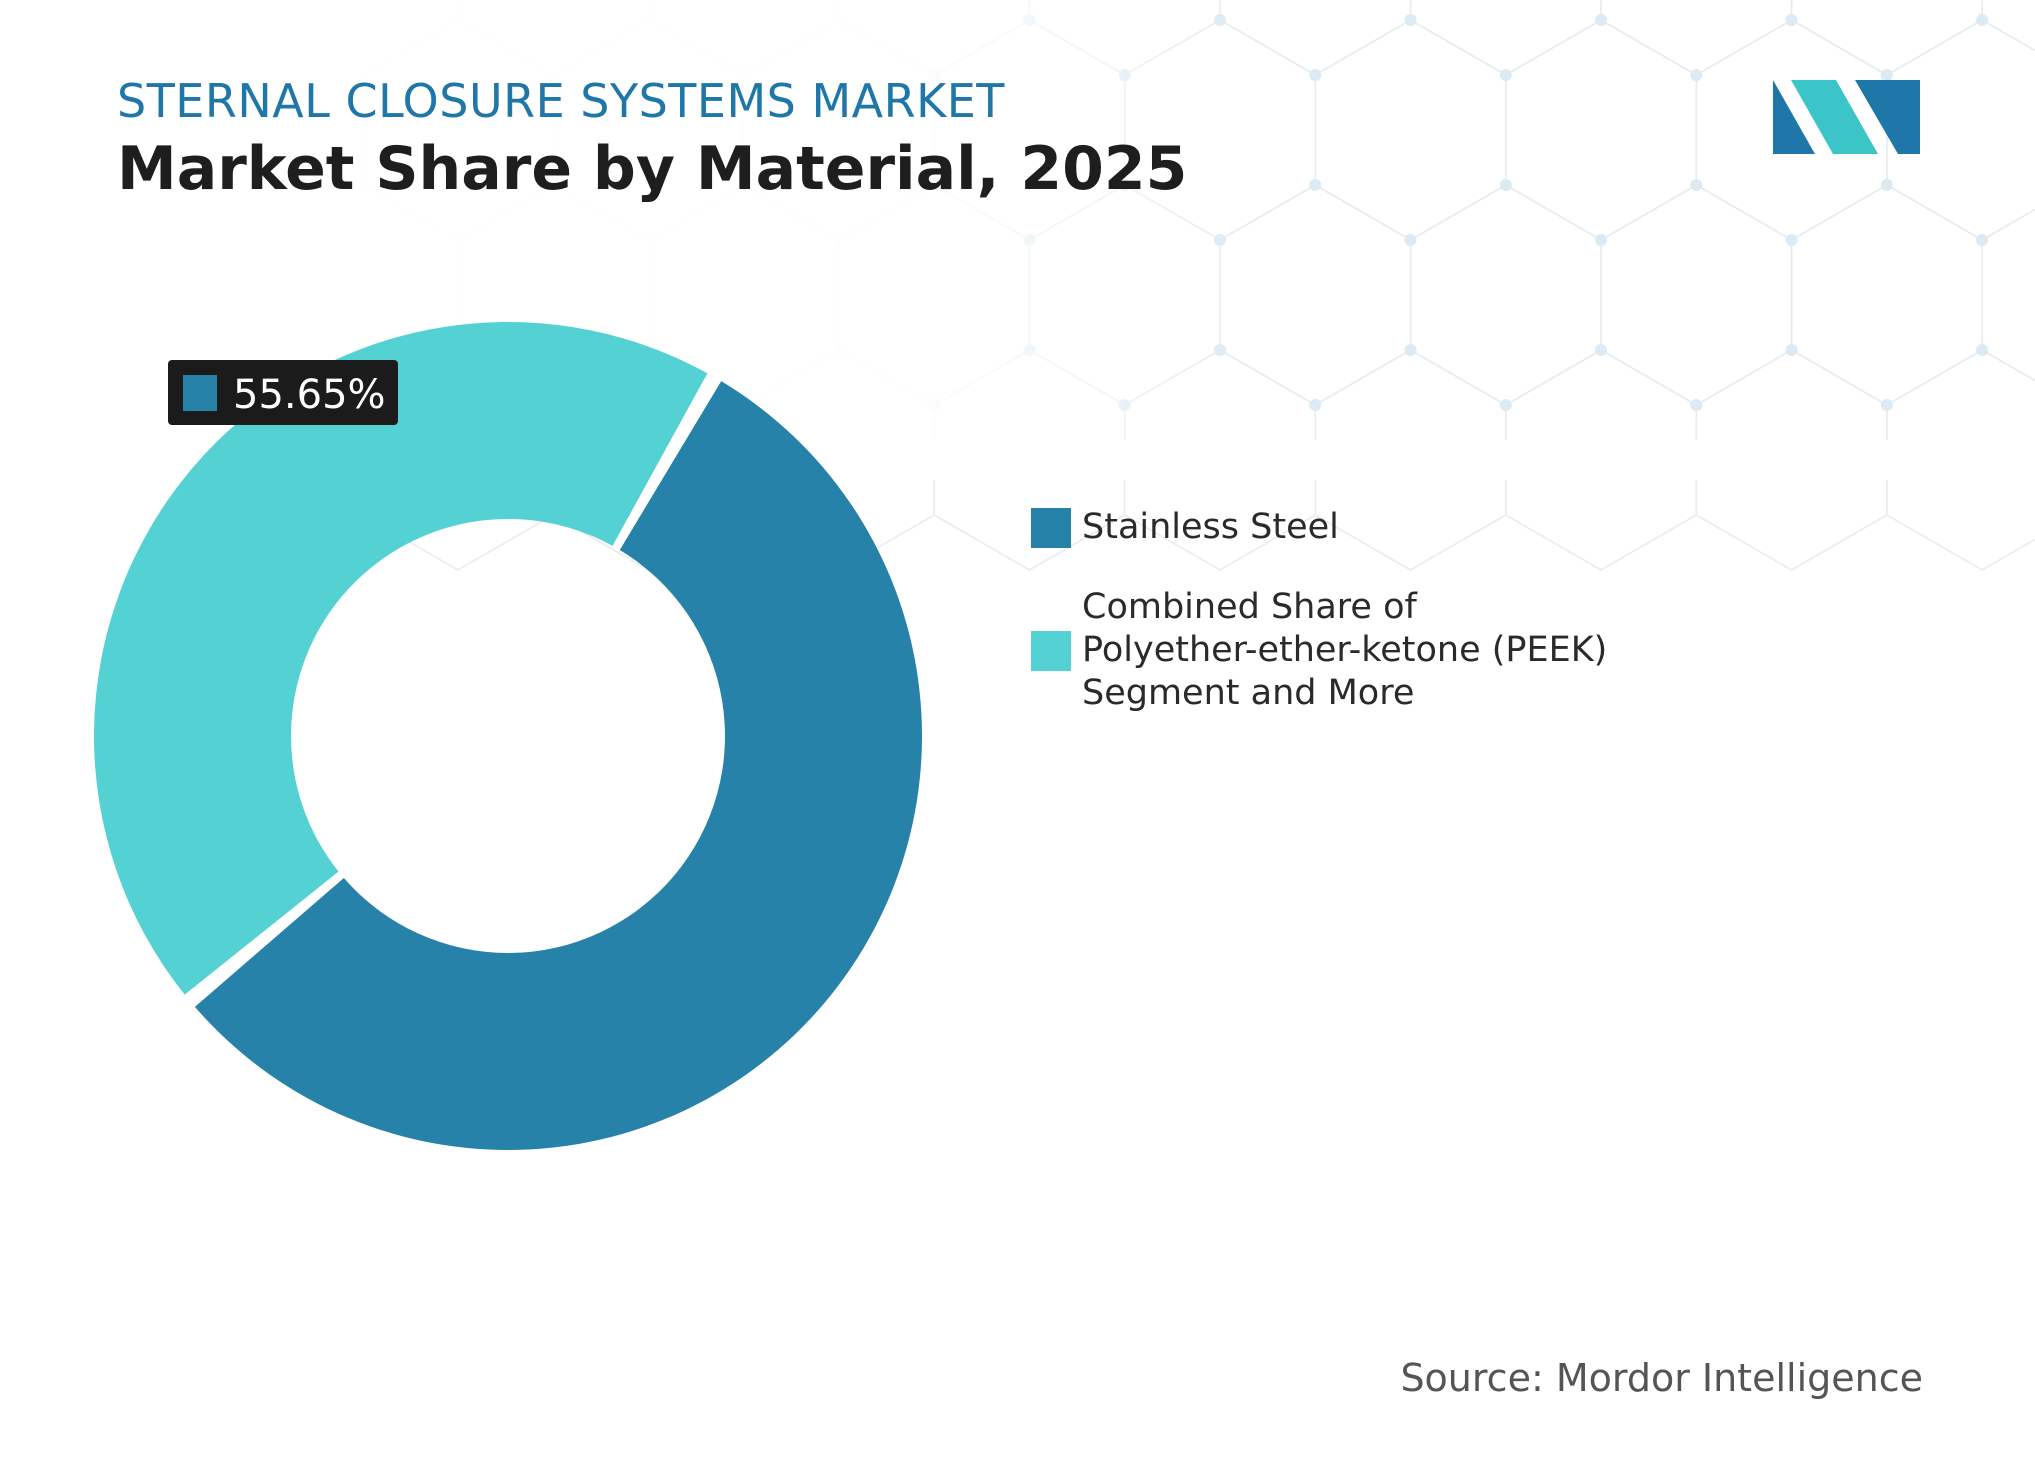  Describe the element at coordinates (1248, 693) in the screenshot. I see `legend-label-line: Segment and More` at that location.